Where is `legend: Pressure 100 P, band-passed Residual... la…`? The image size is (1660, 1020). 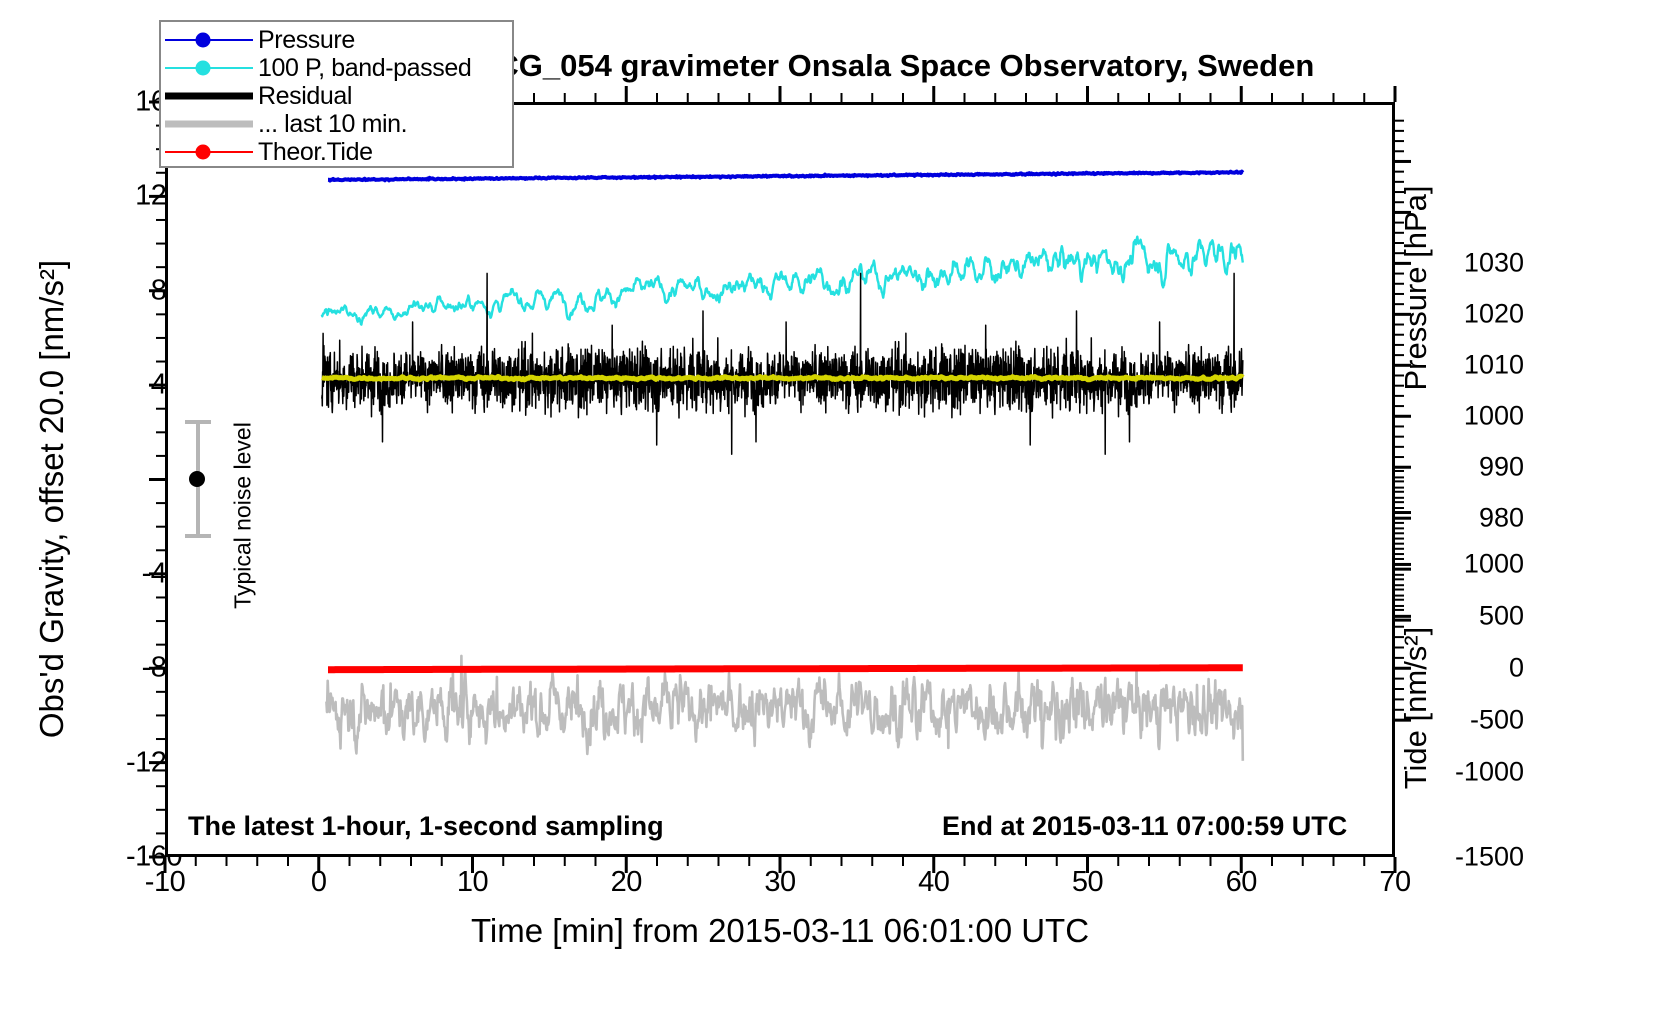 legend: Pressure 100 P, band-passed Residual... la… is located at coordinates (336, 94).